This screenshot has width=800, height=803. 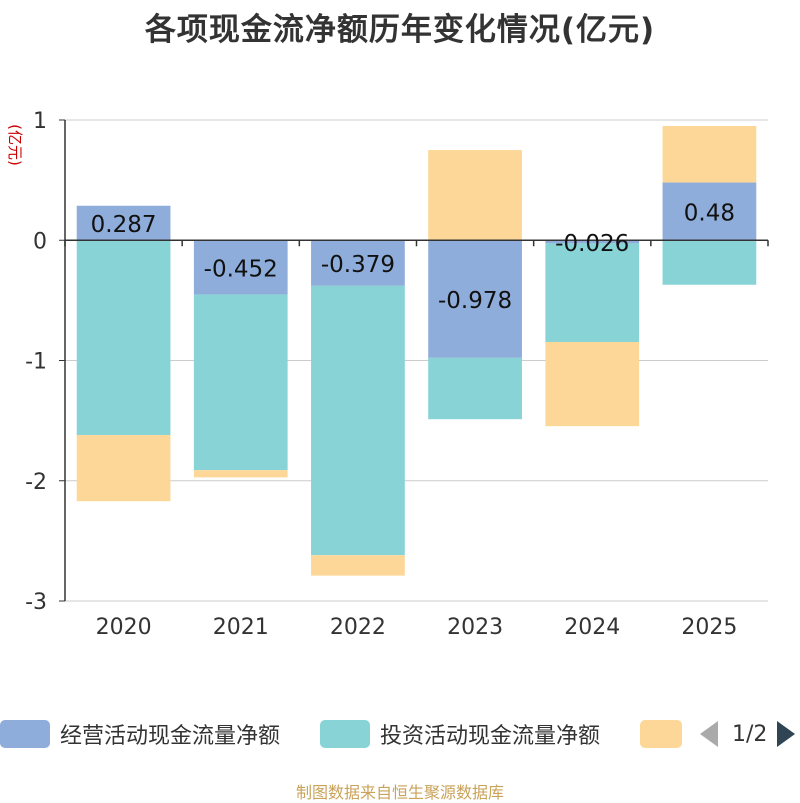 I want to click on legend-swatch-operating, so click(x=25, y=734).